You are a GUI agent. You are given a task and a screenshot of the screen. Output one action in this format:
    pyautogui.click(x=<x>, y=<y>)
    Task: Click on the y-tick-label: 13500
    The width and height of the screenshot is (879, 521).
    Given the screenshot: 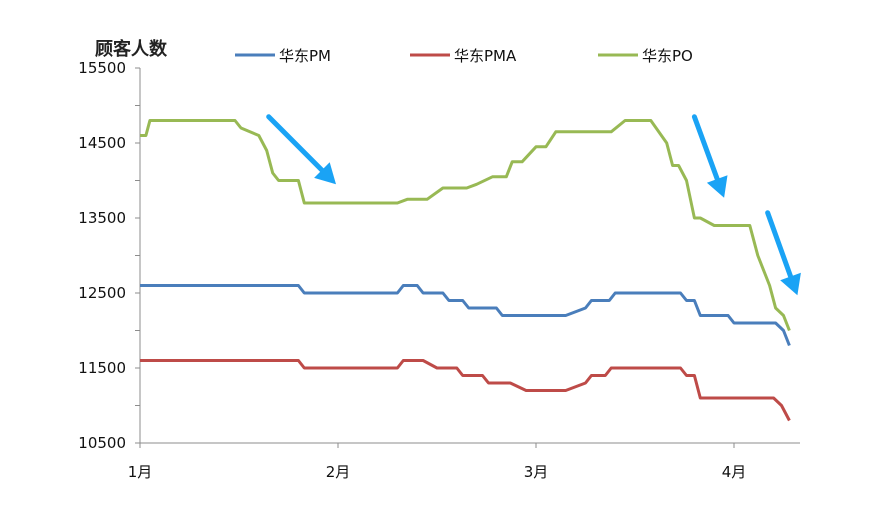 What is the action you would take?
    pyautogui.click(x=102, y=218)
    